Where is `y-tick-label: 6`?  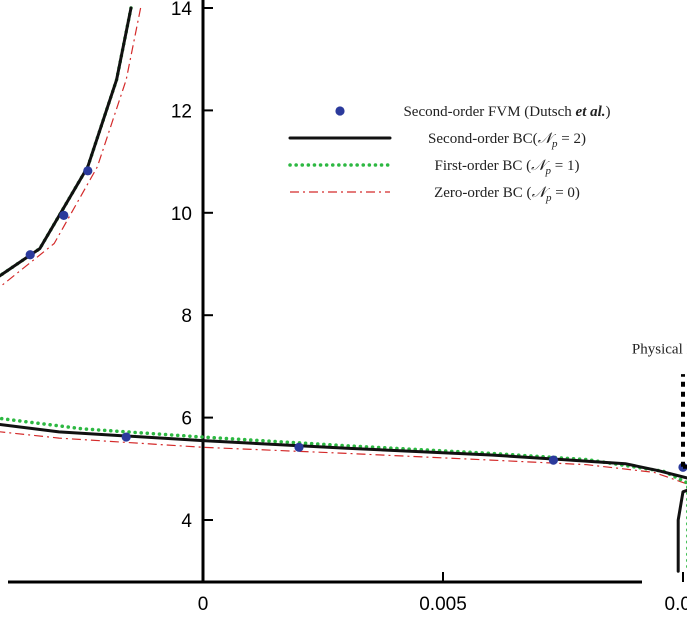
y-tick-label: 6 is located at coordinates (186, 419).